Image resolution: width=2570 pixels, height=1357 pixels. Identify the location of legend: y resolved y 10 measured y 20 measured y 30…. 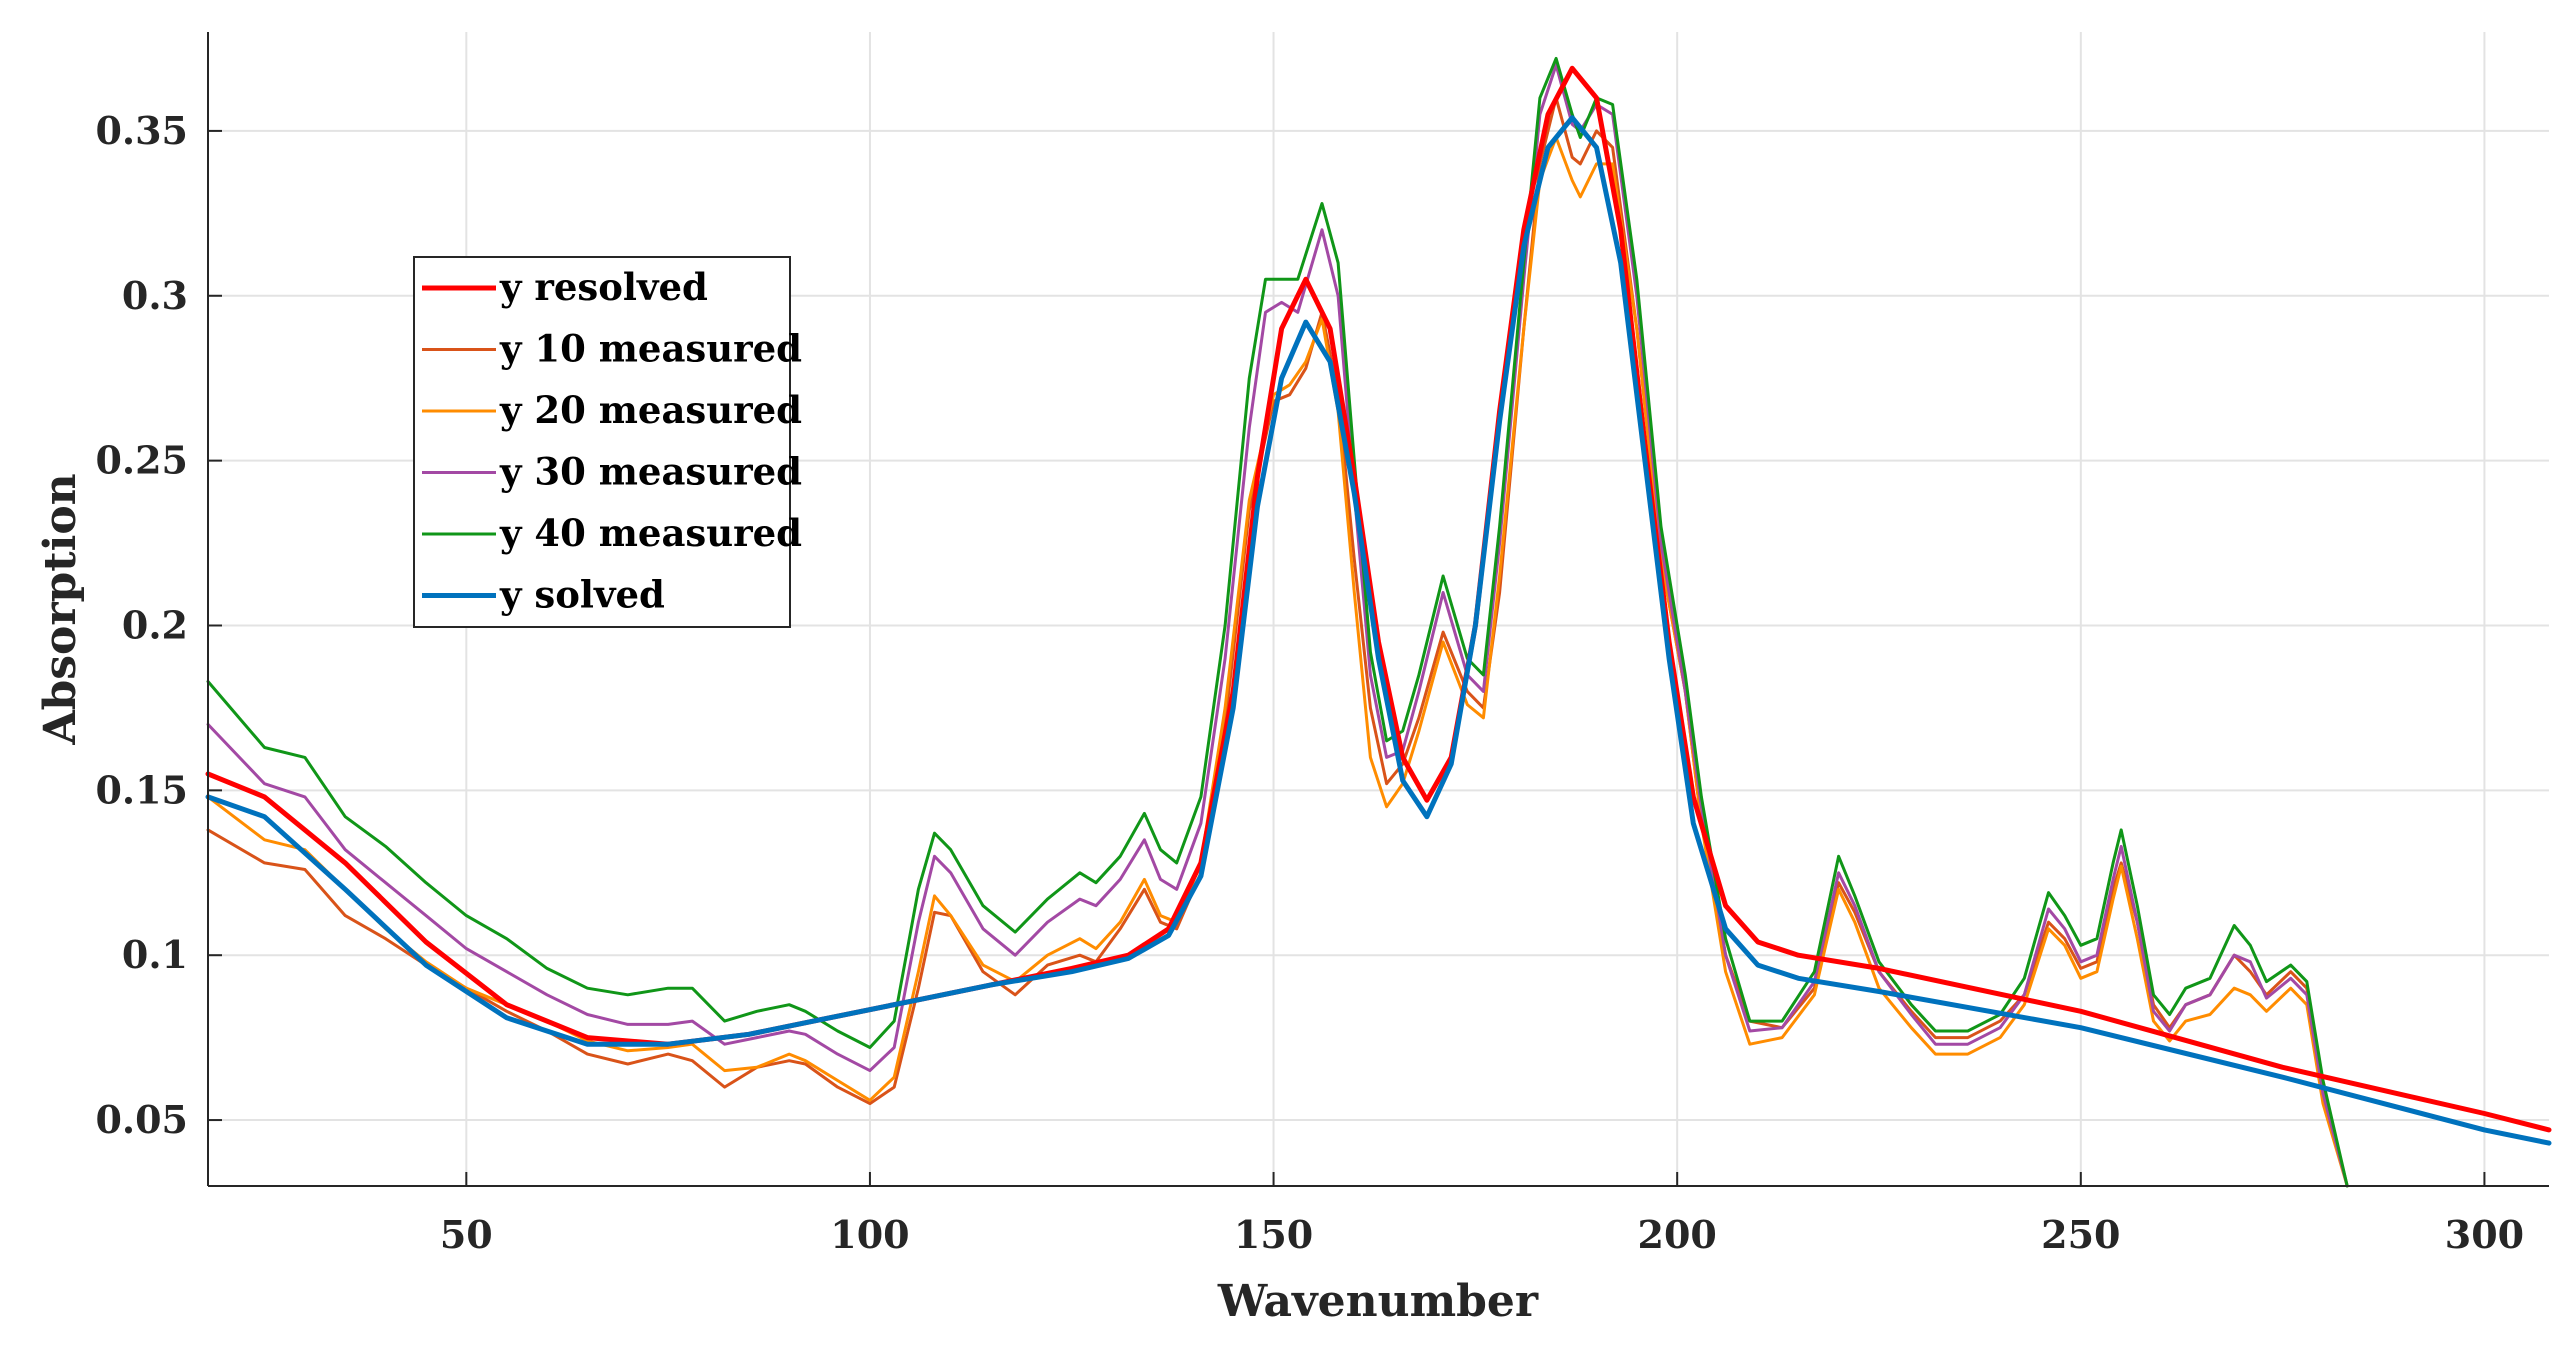
(607, 442).